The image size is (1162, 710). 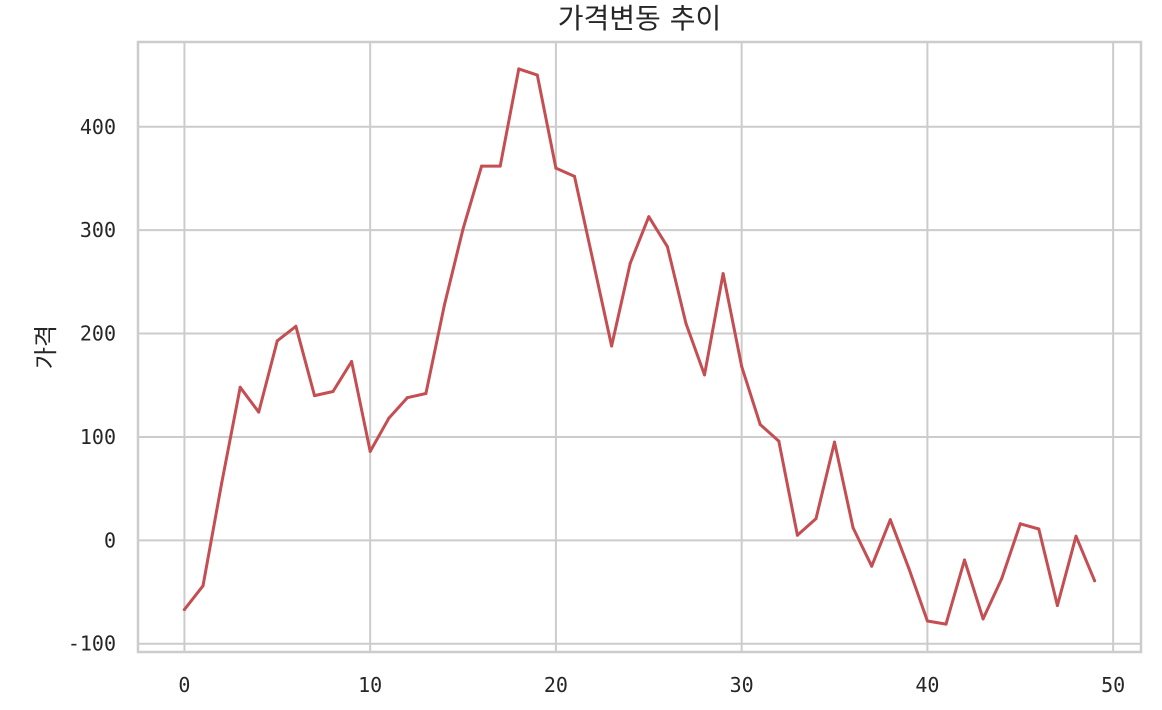 I want to click on chart-title: 가격변동 추이, so click(x=639, y=18).